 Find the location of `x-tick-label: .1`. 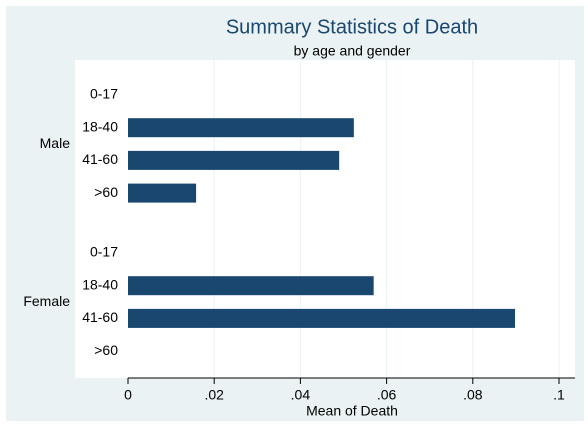

x-tick-label: .1 is located at coordinates (559, 395).